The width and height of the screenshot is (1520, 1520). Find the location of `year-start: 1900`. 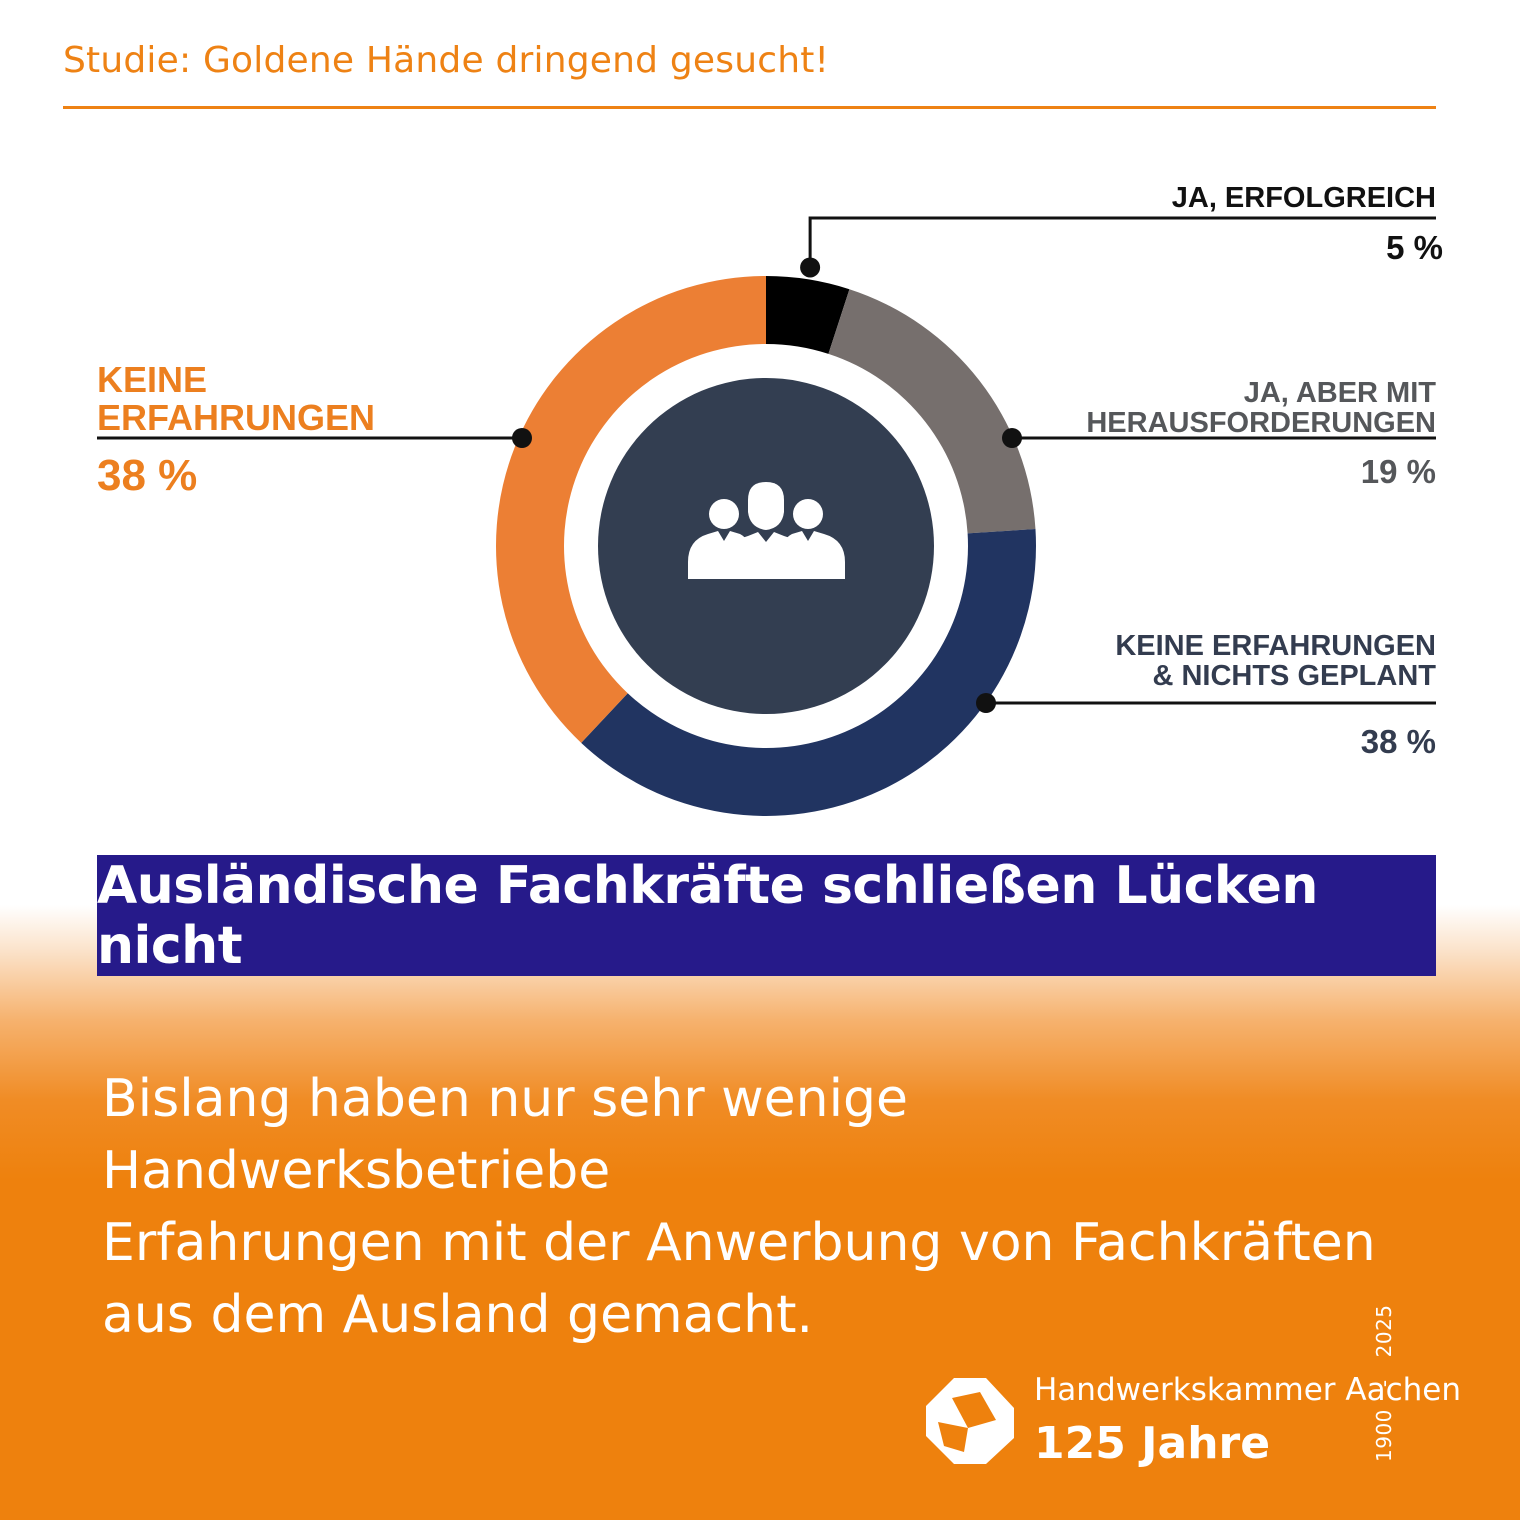

year-start: 1900 is located at coordinates (1384, 1435).